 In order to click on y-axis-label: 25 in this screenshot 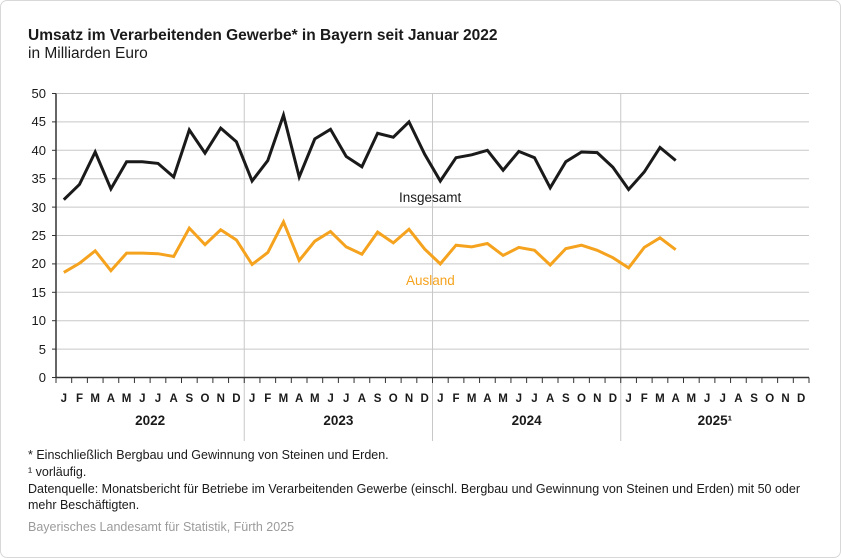, I will do `click(38, 235)`.